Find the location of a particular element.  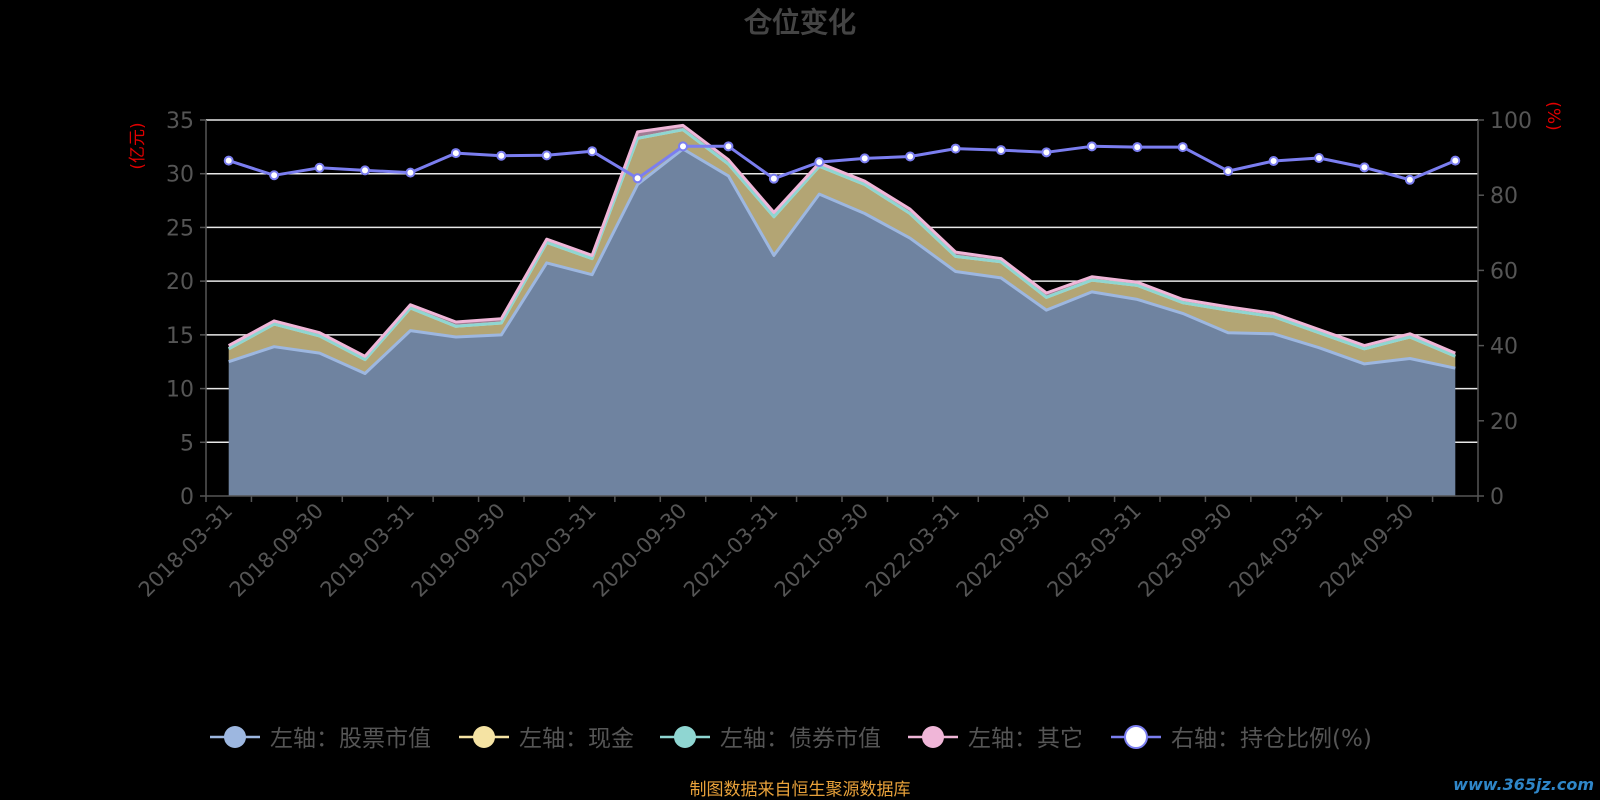

x-tick-label: 2024-03-31 is located at coordinates (1275, 550).